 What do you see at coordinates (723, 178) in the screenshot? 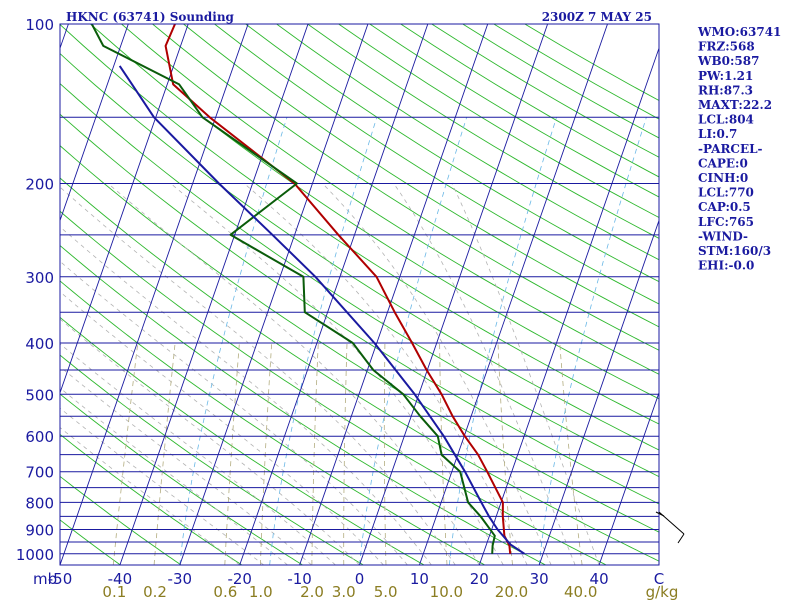
I see `stat-line: CINH:0` at bounding box center [723, 178].